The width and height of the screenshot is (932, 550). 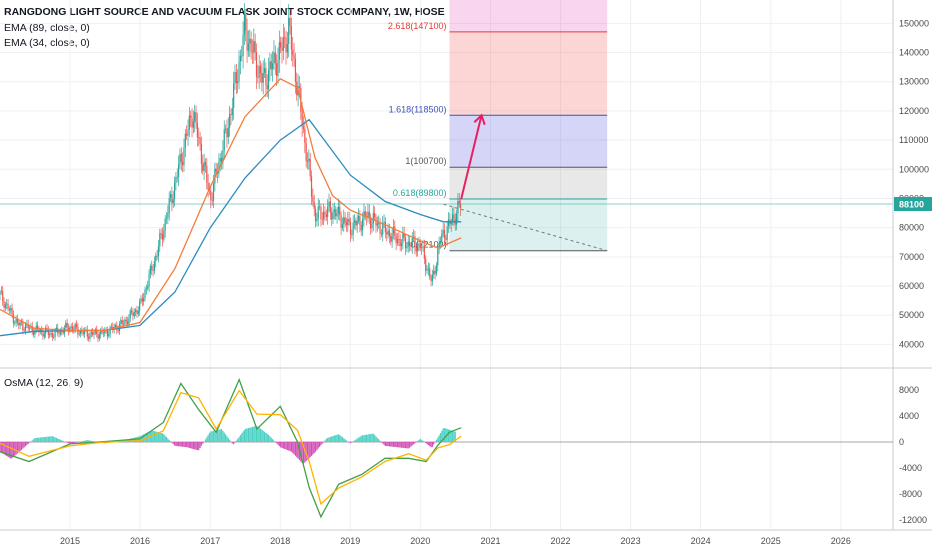 What do you see at coordinates (47, 28) in the screenshot?
I see `ema89-legend: EMA (89, close, 0)` at bounding box center [47, 28].